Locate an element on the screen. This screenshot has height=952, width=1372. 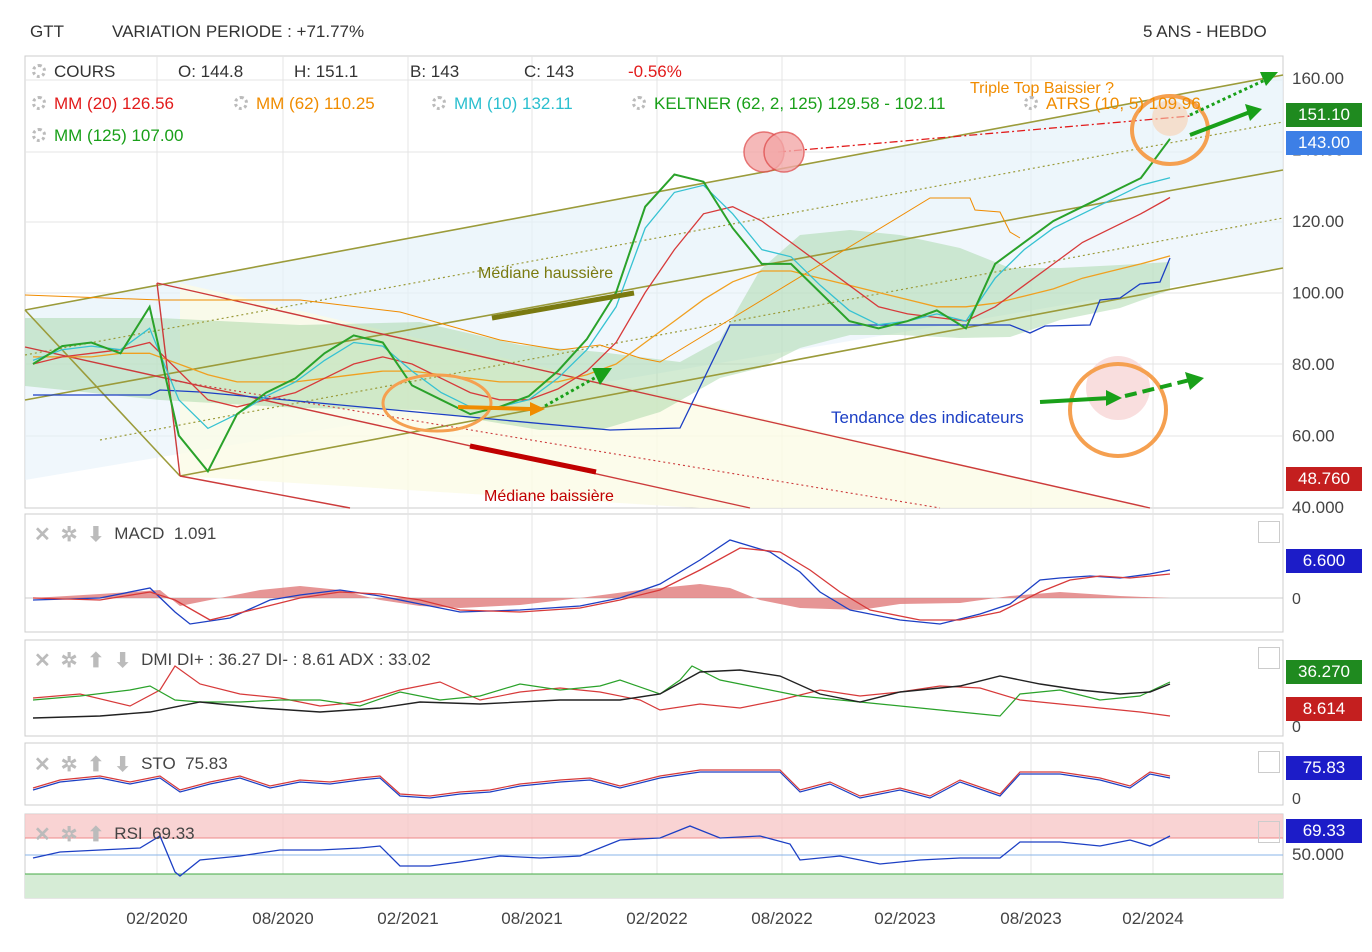
change-percent: -0.56% is located at coordinates (655, 71).